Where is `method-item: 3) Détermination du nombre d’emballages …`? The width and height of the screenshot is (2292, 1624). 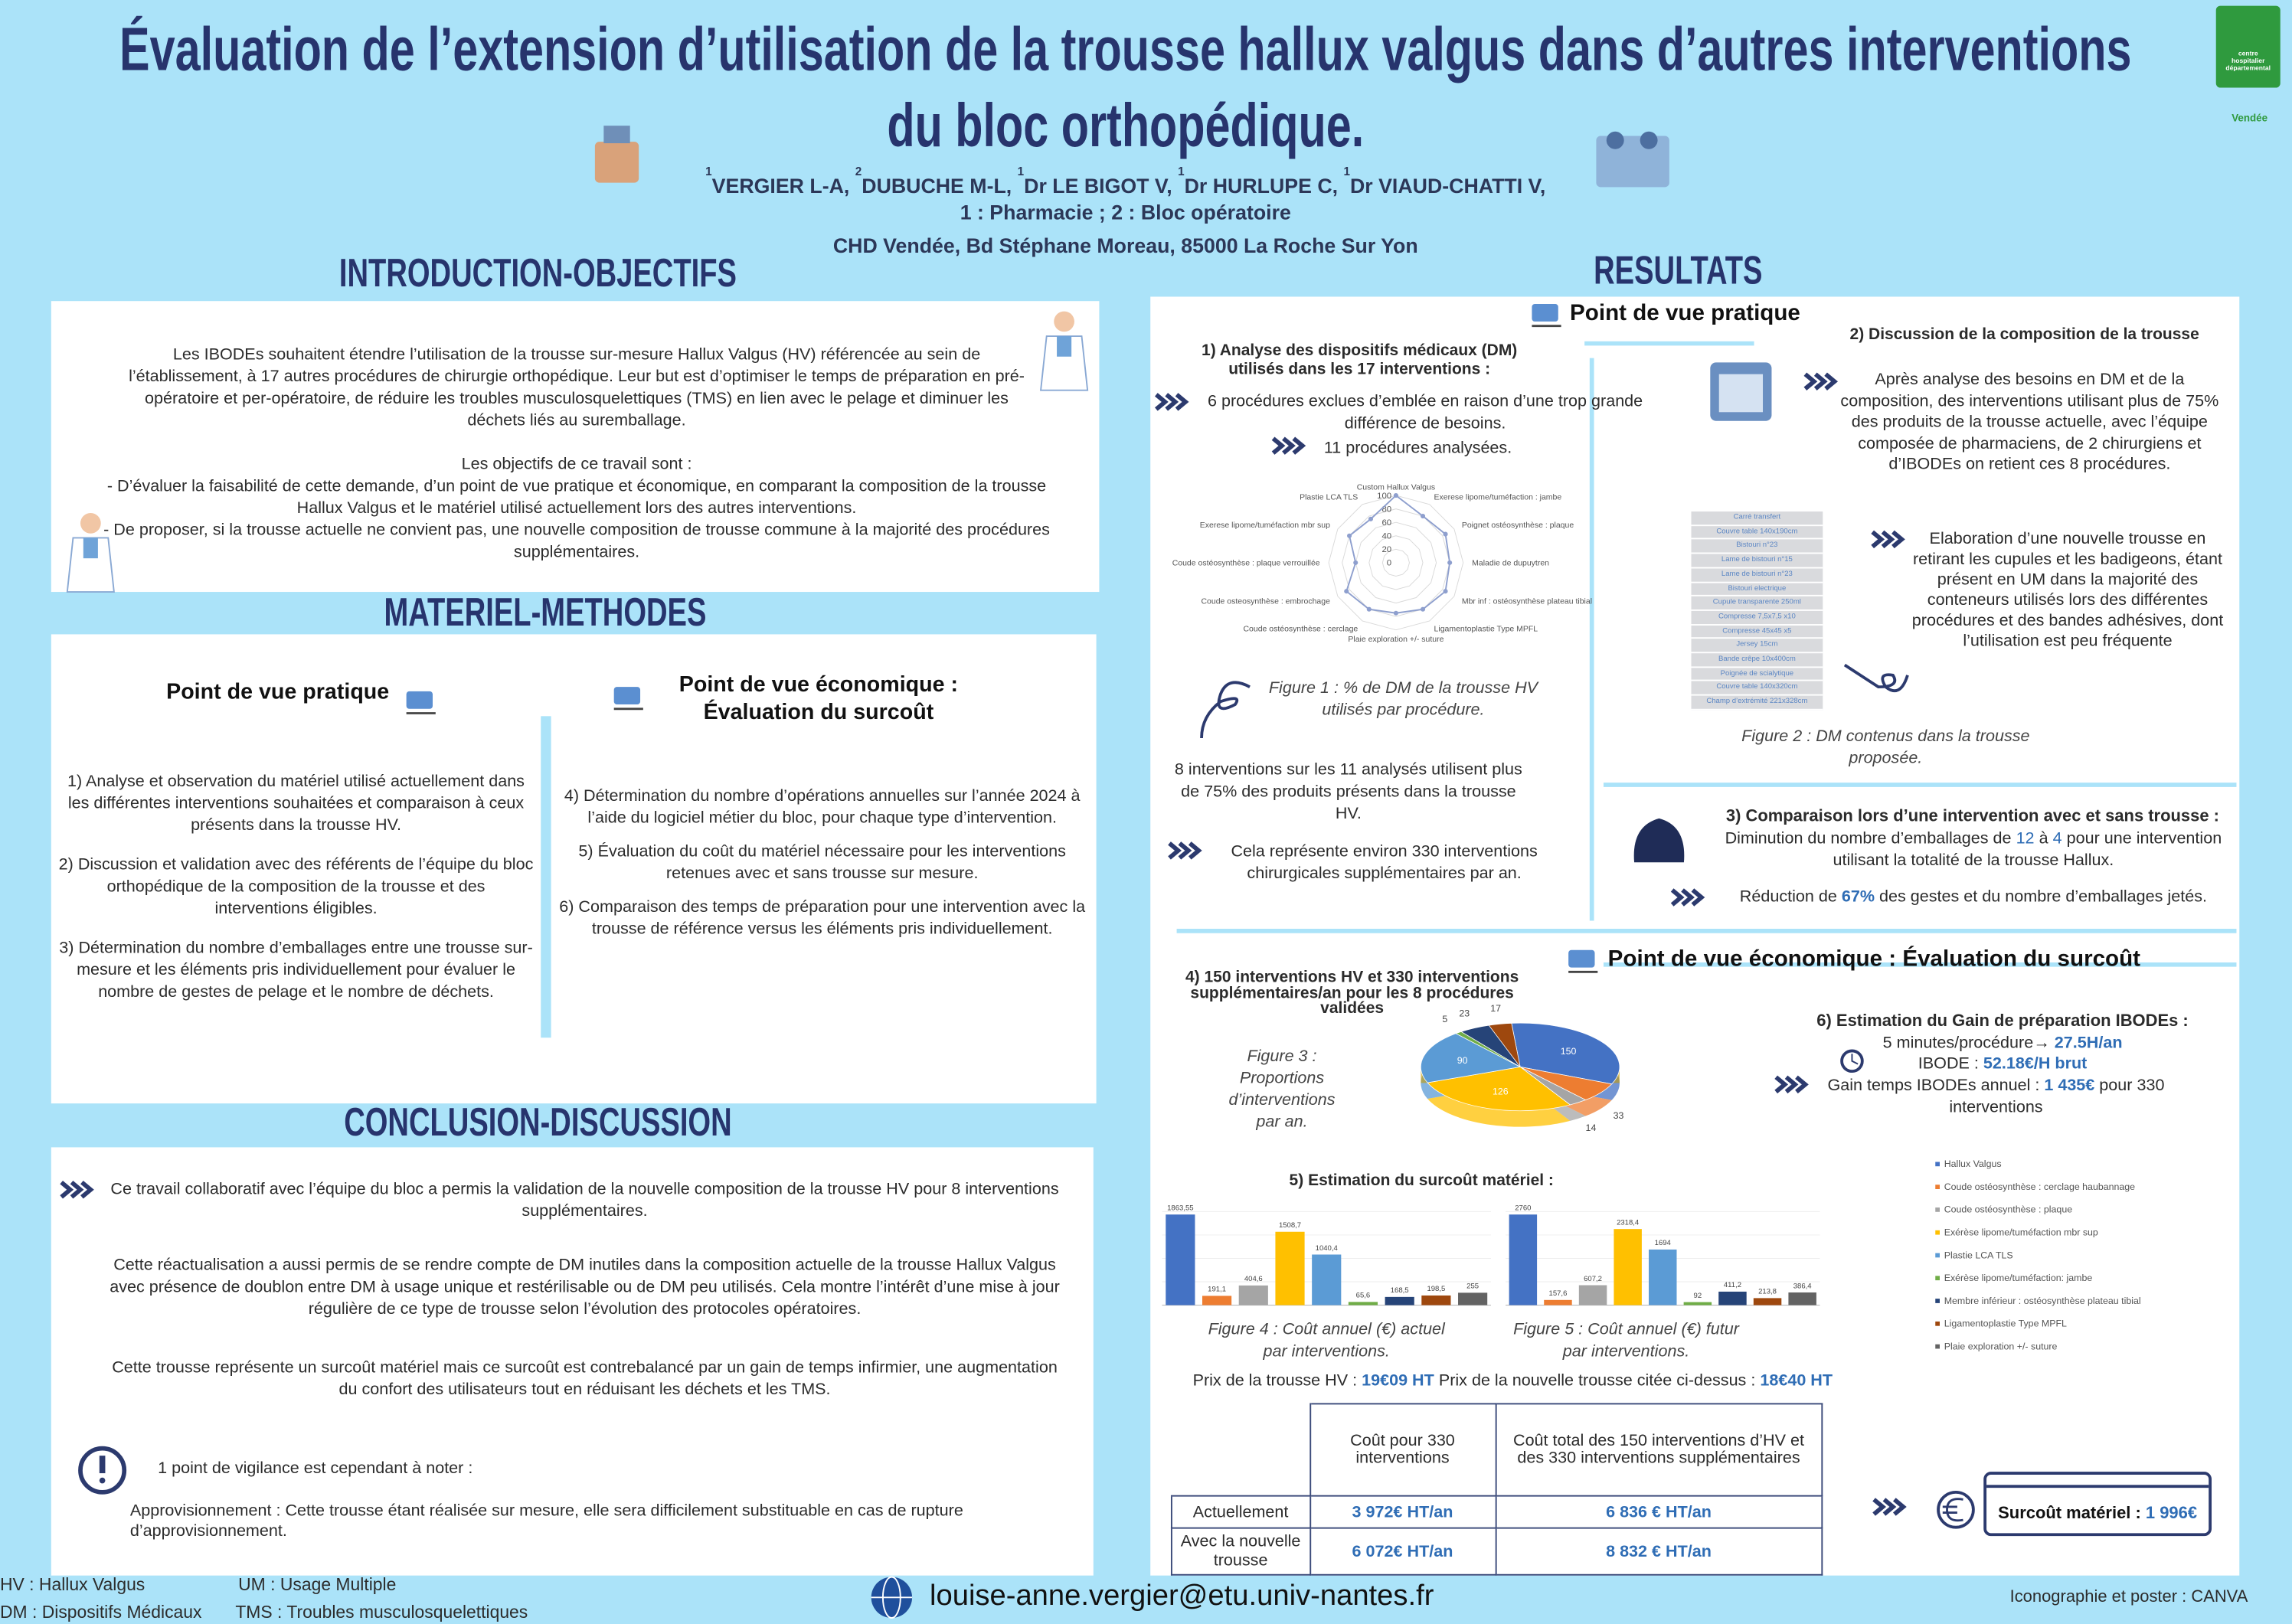
method-item: 3) Détermination du nombre d’emballages … is located at coordinates (296, 971).